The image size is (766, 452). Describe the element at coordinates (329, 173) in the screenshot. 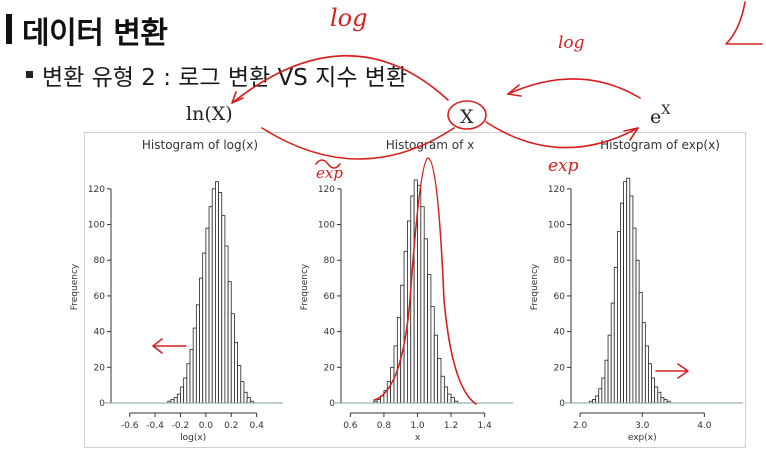

I see `left-exp-annotation: exp` at that location.